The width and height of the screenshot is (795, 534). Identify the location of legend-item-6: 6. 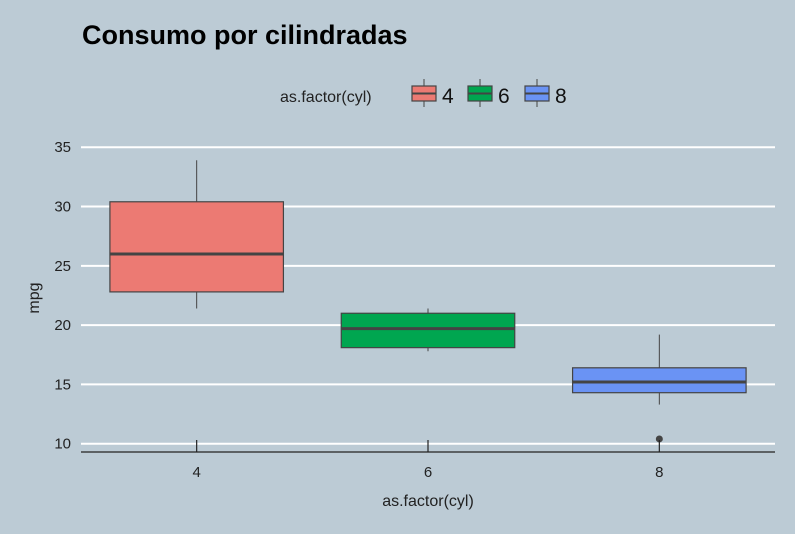
(488, 93).